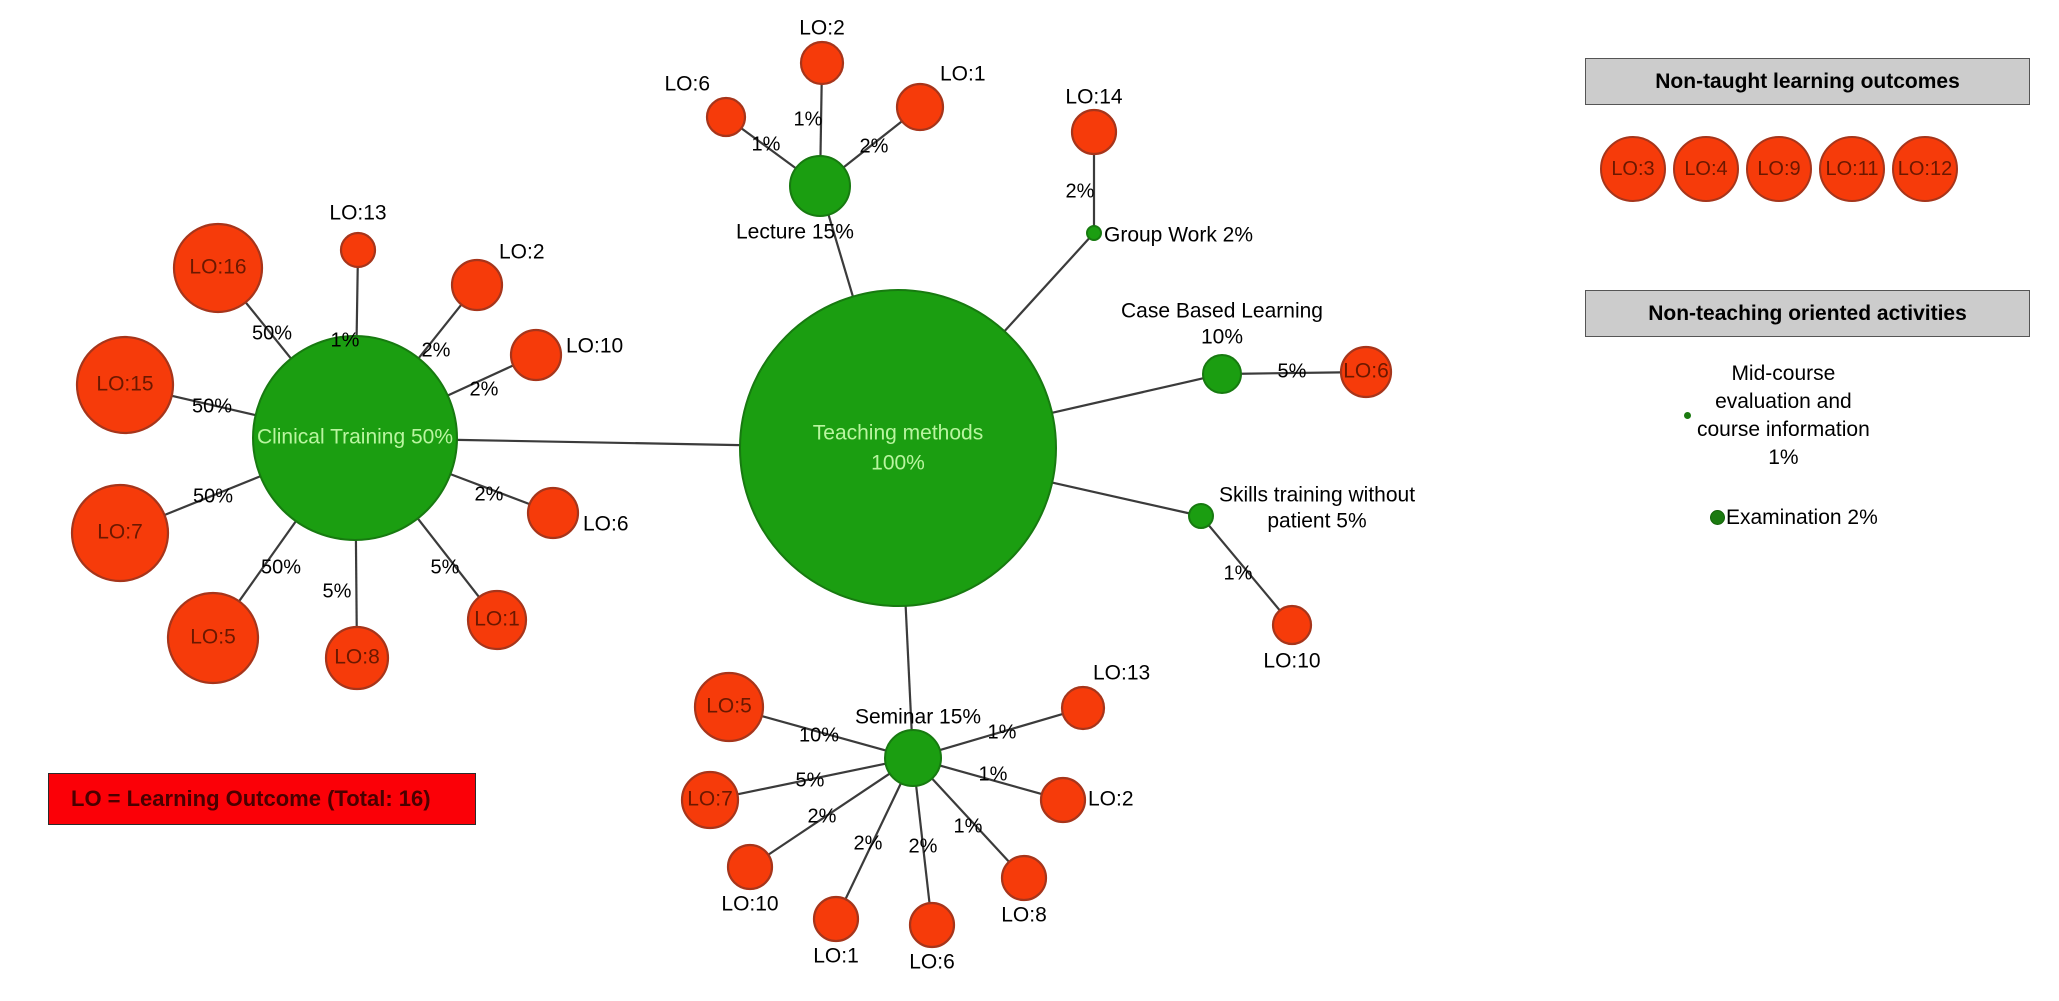 This screenshot has width=2059, height=1001. I want to click on method-node-label: Group Work 2%, so click(1178, 235).